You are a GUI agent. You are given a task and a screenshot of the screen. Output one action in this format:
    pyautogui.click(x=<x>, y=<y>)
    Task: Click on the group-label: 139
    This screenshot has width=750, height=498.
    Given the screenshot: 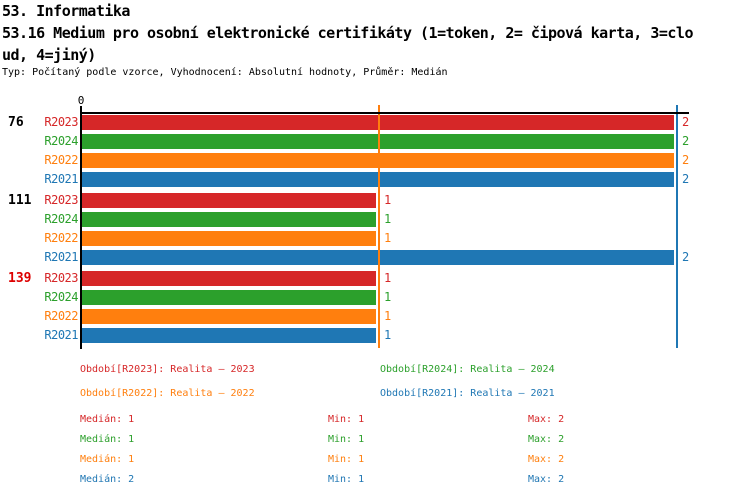 What is the action you would take?
    pyautogui.click(x=20, y=278)
    